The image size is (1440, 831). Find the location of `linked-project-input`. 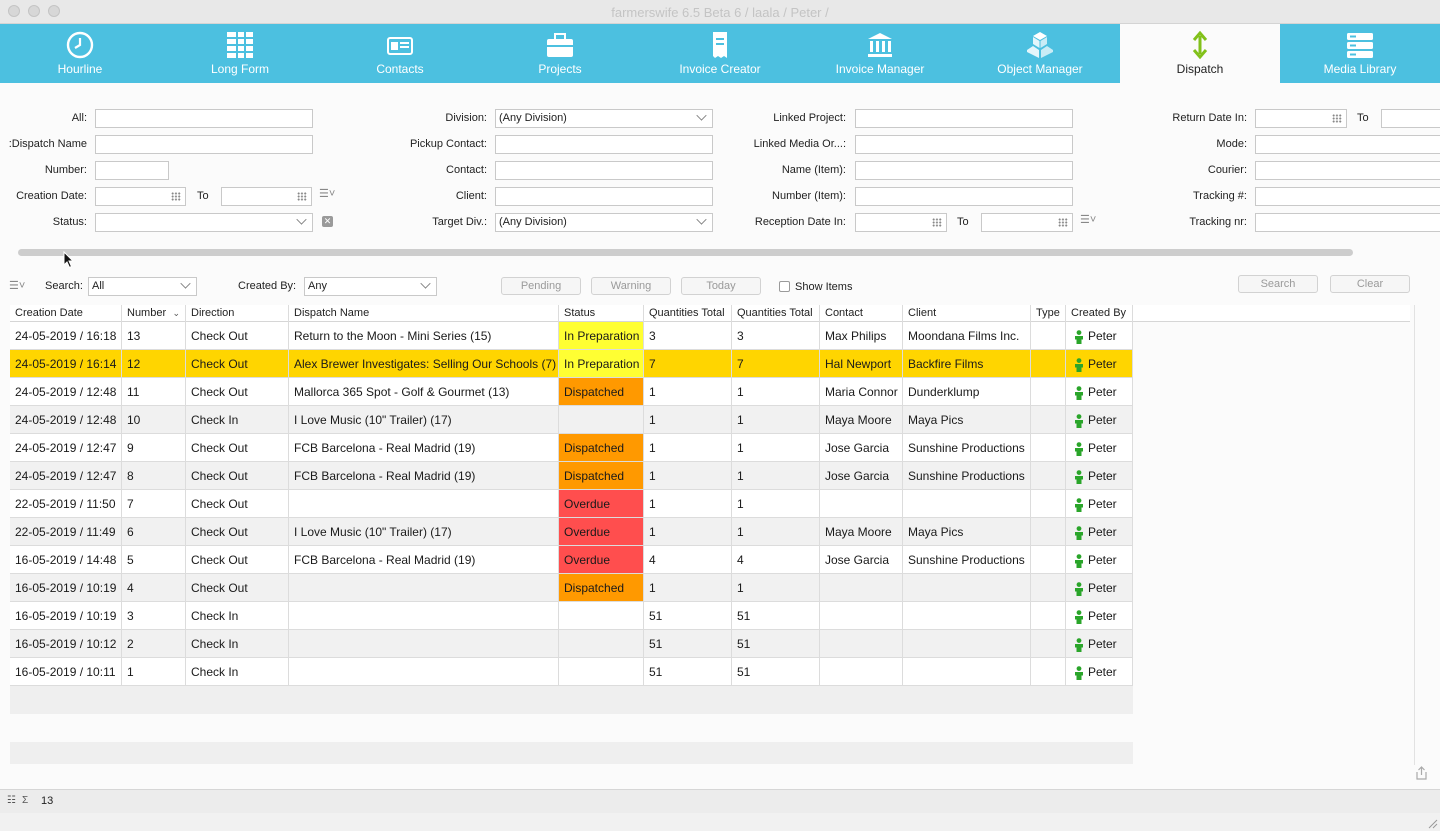

linked-project-input is located at coordinates (964, 118).